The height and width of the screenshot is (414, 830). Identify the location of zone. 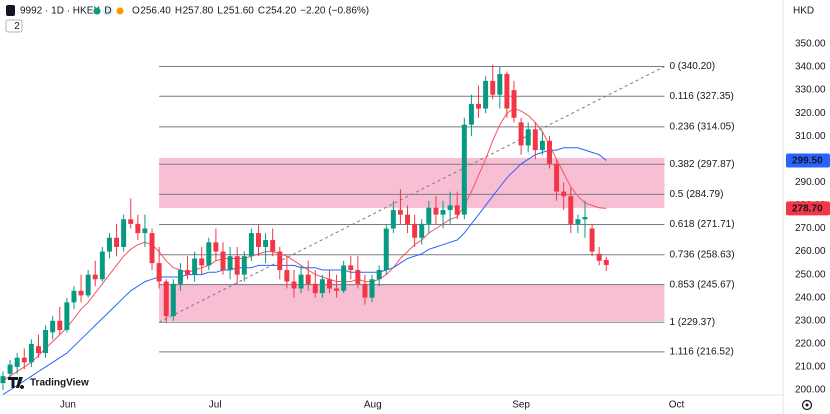
(412, 302).